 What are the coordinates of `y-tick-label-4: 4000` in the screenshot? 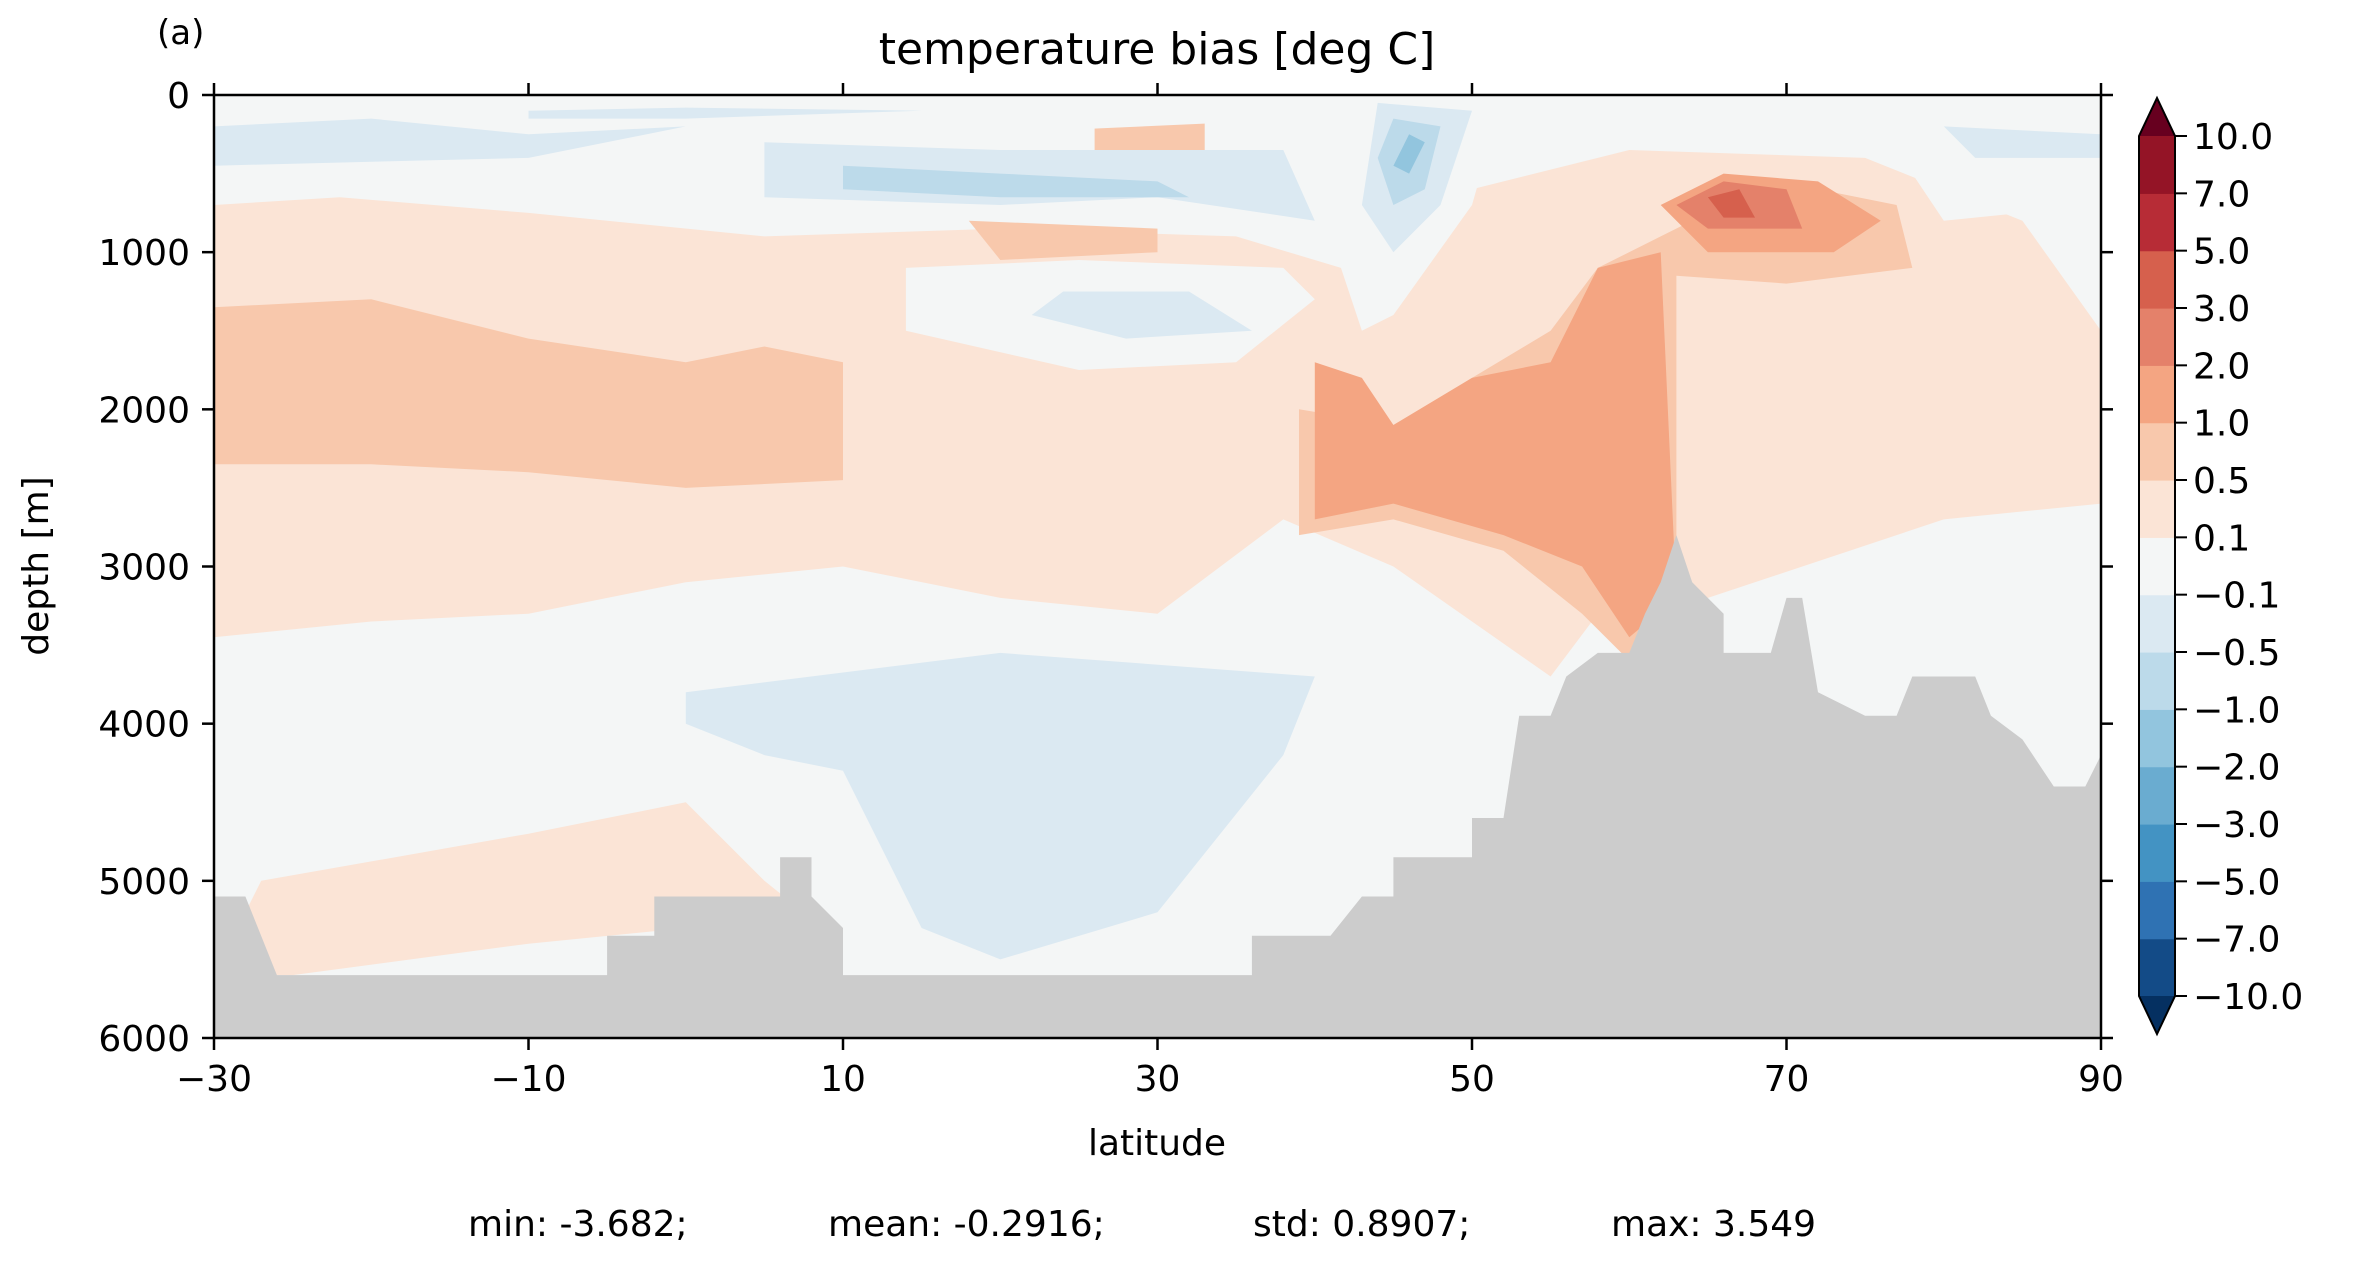 It's located at (144, 725).